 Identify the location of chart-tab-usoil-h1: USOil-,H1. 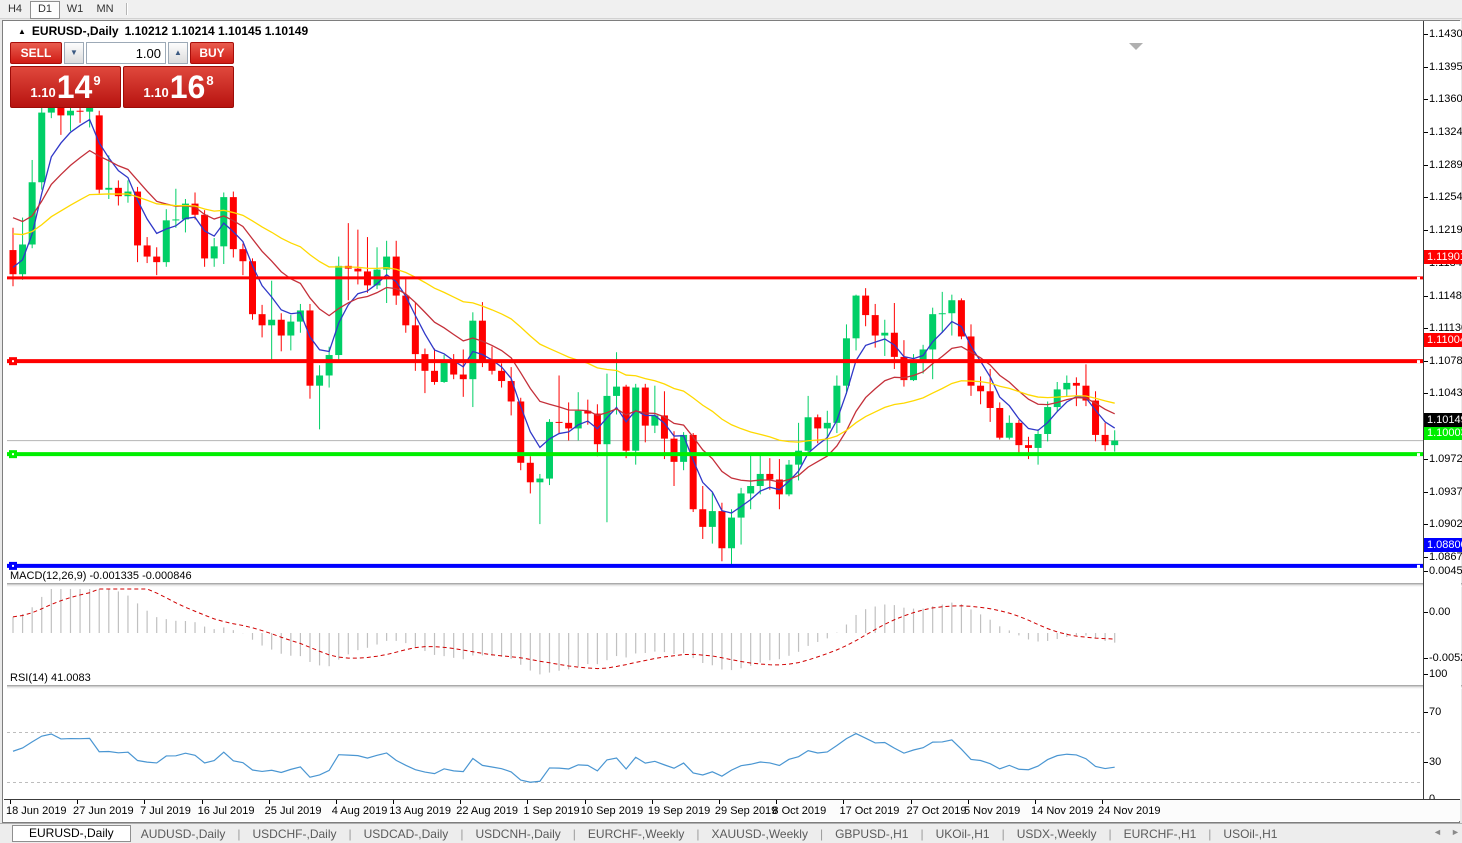
(1250, 833).